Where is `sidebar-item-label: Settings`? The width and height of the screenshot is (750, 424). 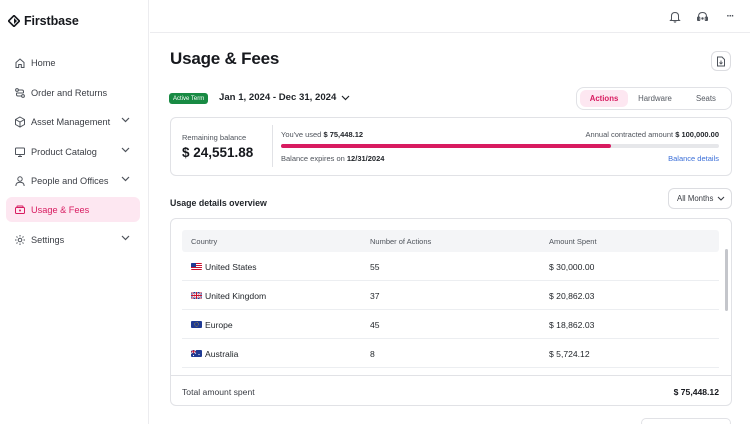
sidebar-item-label: Settings is located at coordinates (48, 239).